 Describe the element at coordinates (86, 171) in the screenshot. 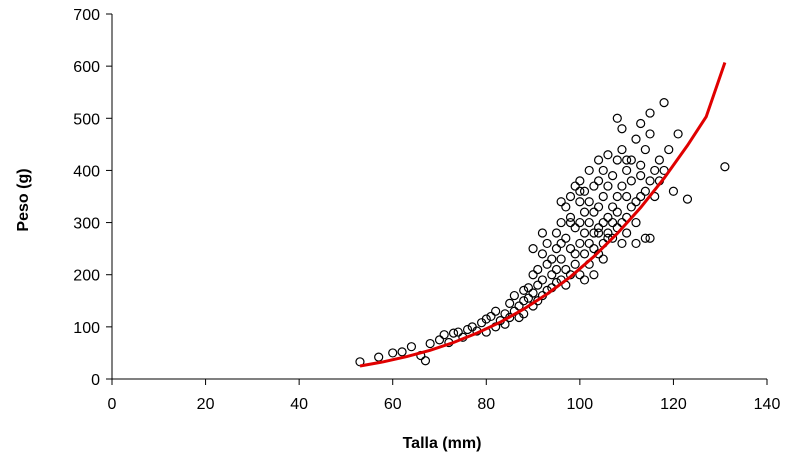

I see `y-tick-label: 400` at that location.